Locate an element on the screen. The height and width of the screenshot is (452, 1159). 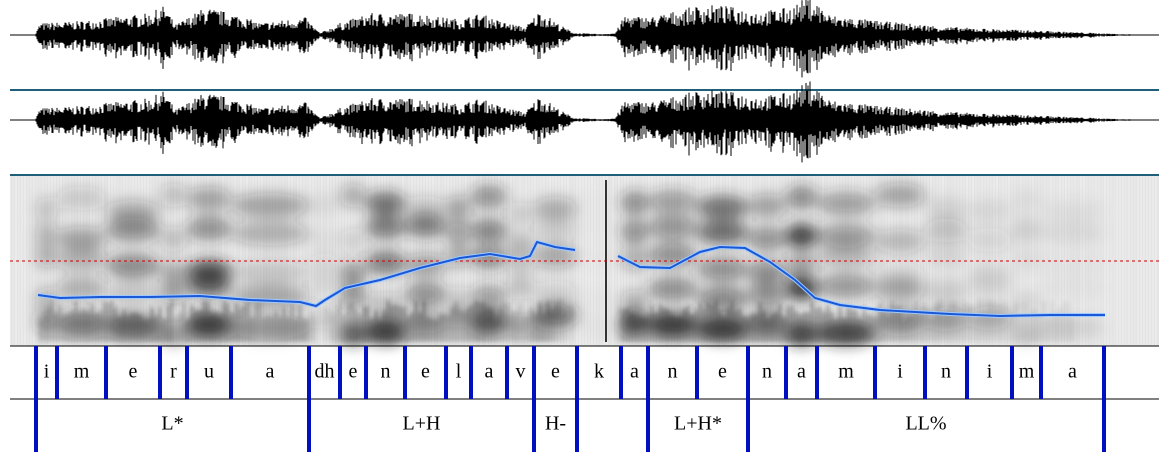
striations is located at coordinates (556, 321).